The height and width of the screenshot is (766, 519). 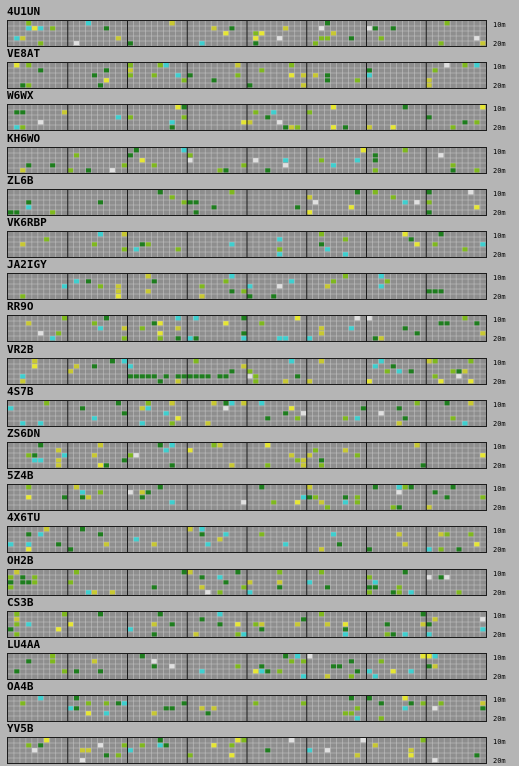 I want to click on beacon-callsign: 5Z4B, so click(x=20, y=476).